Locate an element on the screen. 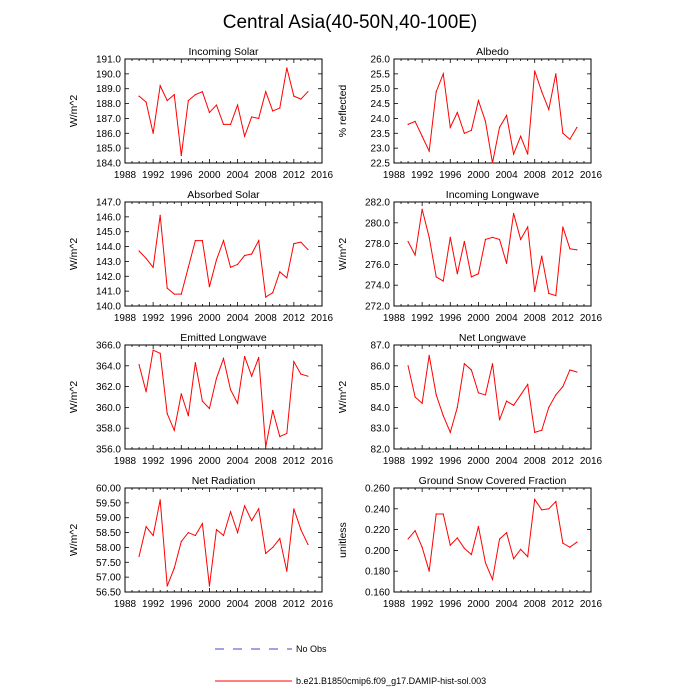 The image size is (700, 700). x-tick-label: 2012 is located at coordinates (563, 175).